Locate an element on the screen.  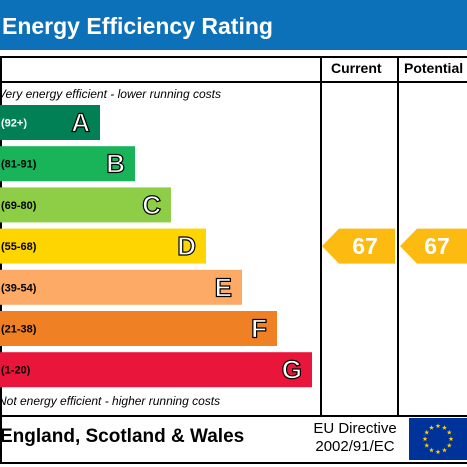
band-a-bar is located at coordinates (50, 122).